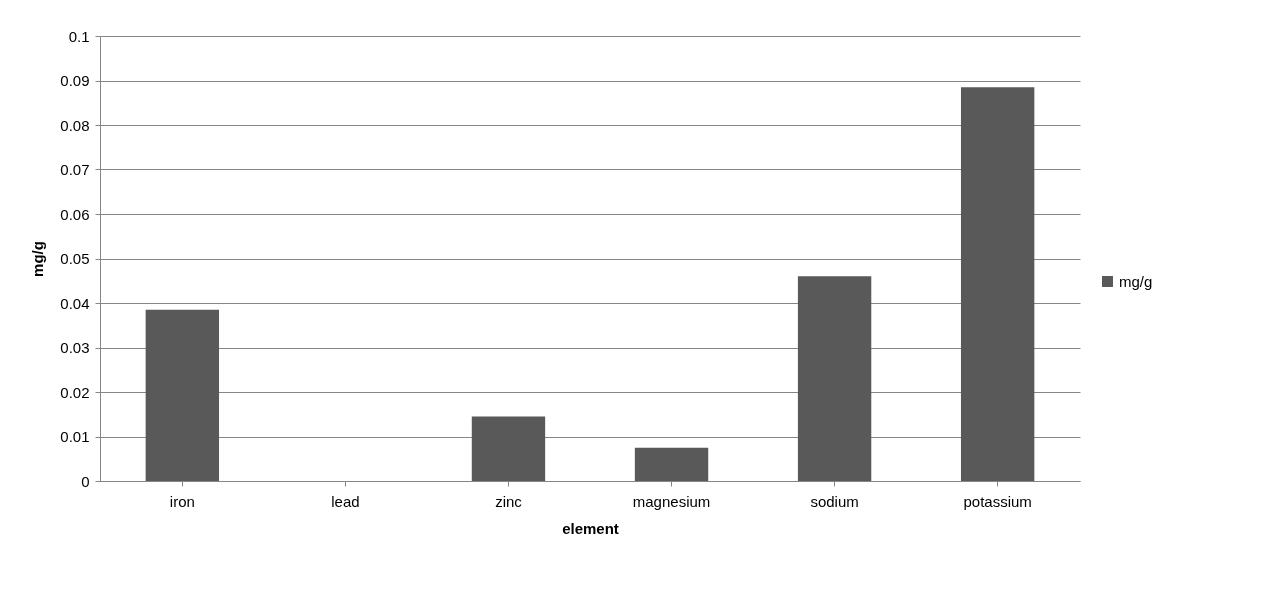  I want to click on x-tick-label: sodium, so click(834, 501).